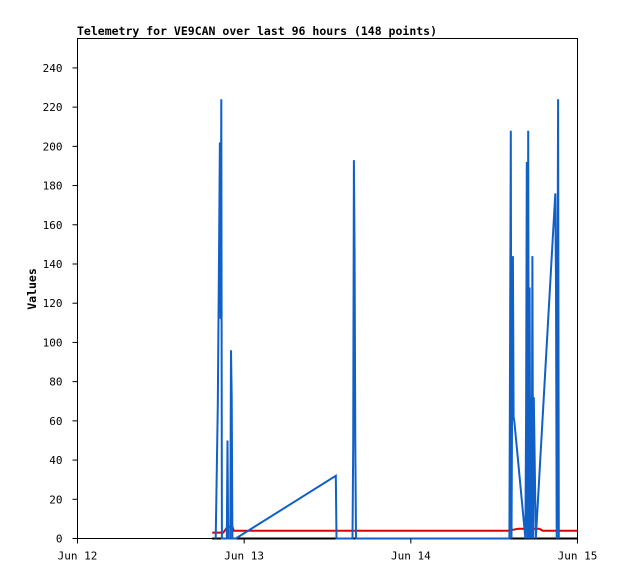 The image size is (618, 579). What do you see at coordinates (411, 556) in the screenshot?
I see `x-tick-label: Jun 14` at bounding box center [411, 556].